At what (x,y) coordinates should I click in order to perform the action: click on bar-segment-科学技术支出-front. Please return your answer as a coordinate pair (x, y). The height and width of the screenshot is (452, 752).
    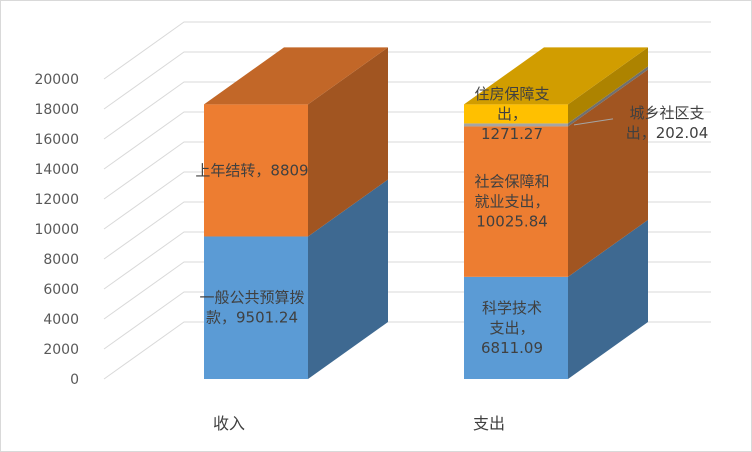
    Looking at the image, I should click on (516, 327).